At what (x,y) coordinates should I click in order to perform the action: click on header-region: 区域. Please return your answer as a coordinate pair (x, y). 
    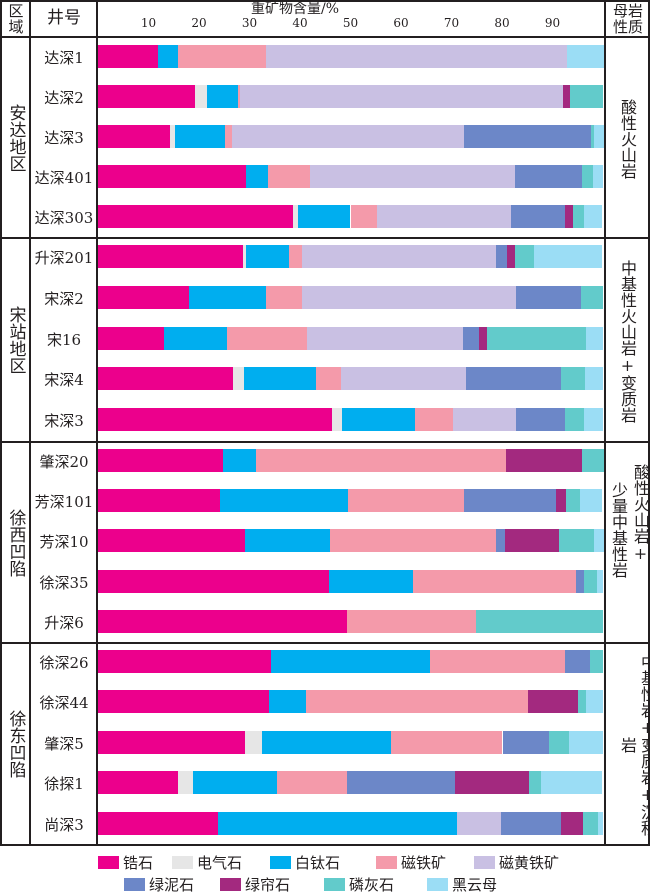
    Looking at the image, I should click on (16, 19).